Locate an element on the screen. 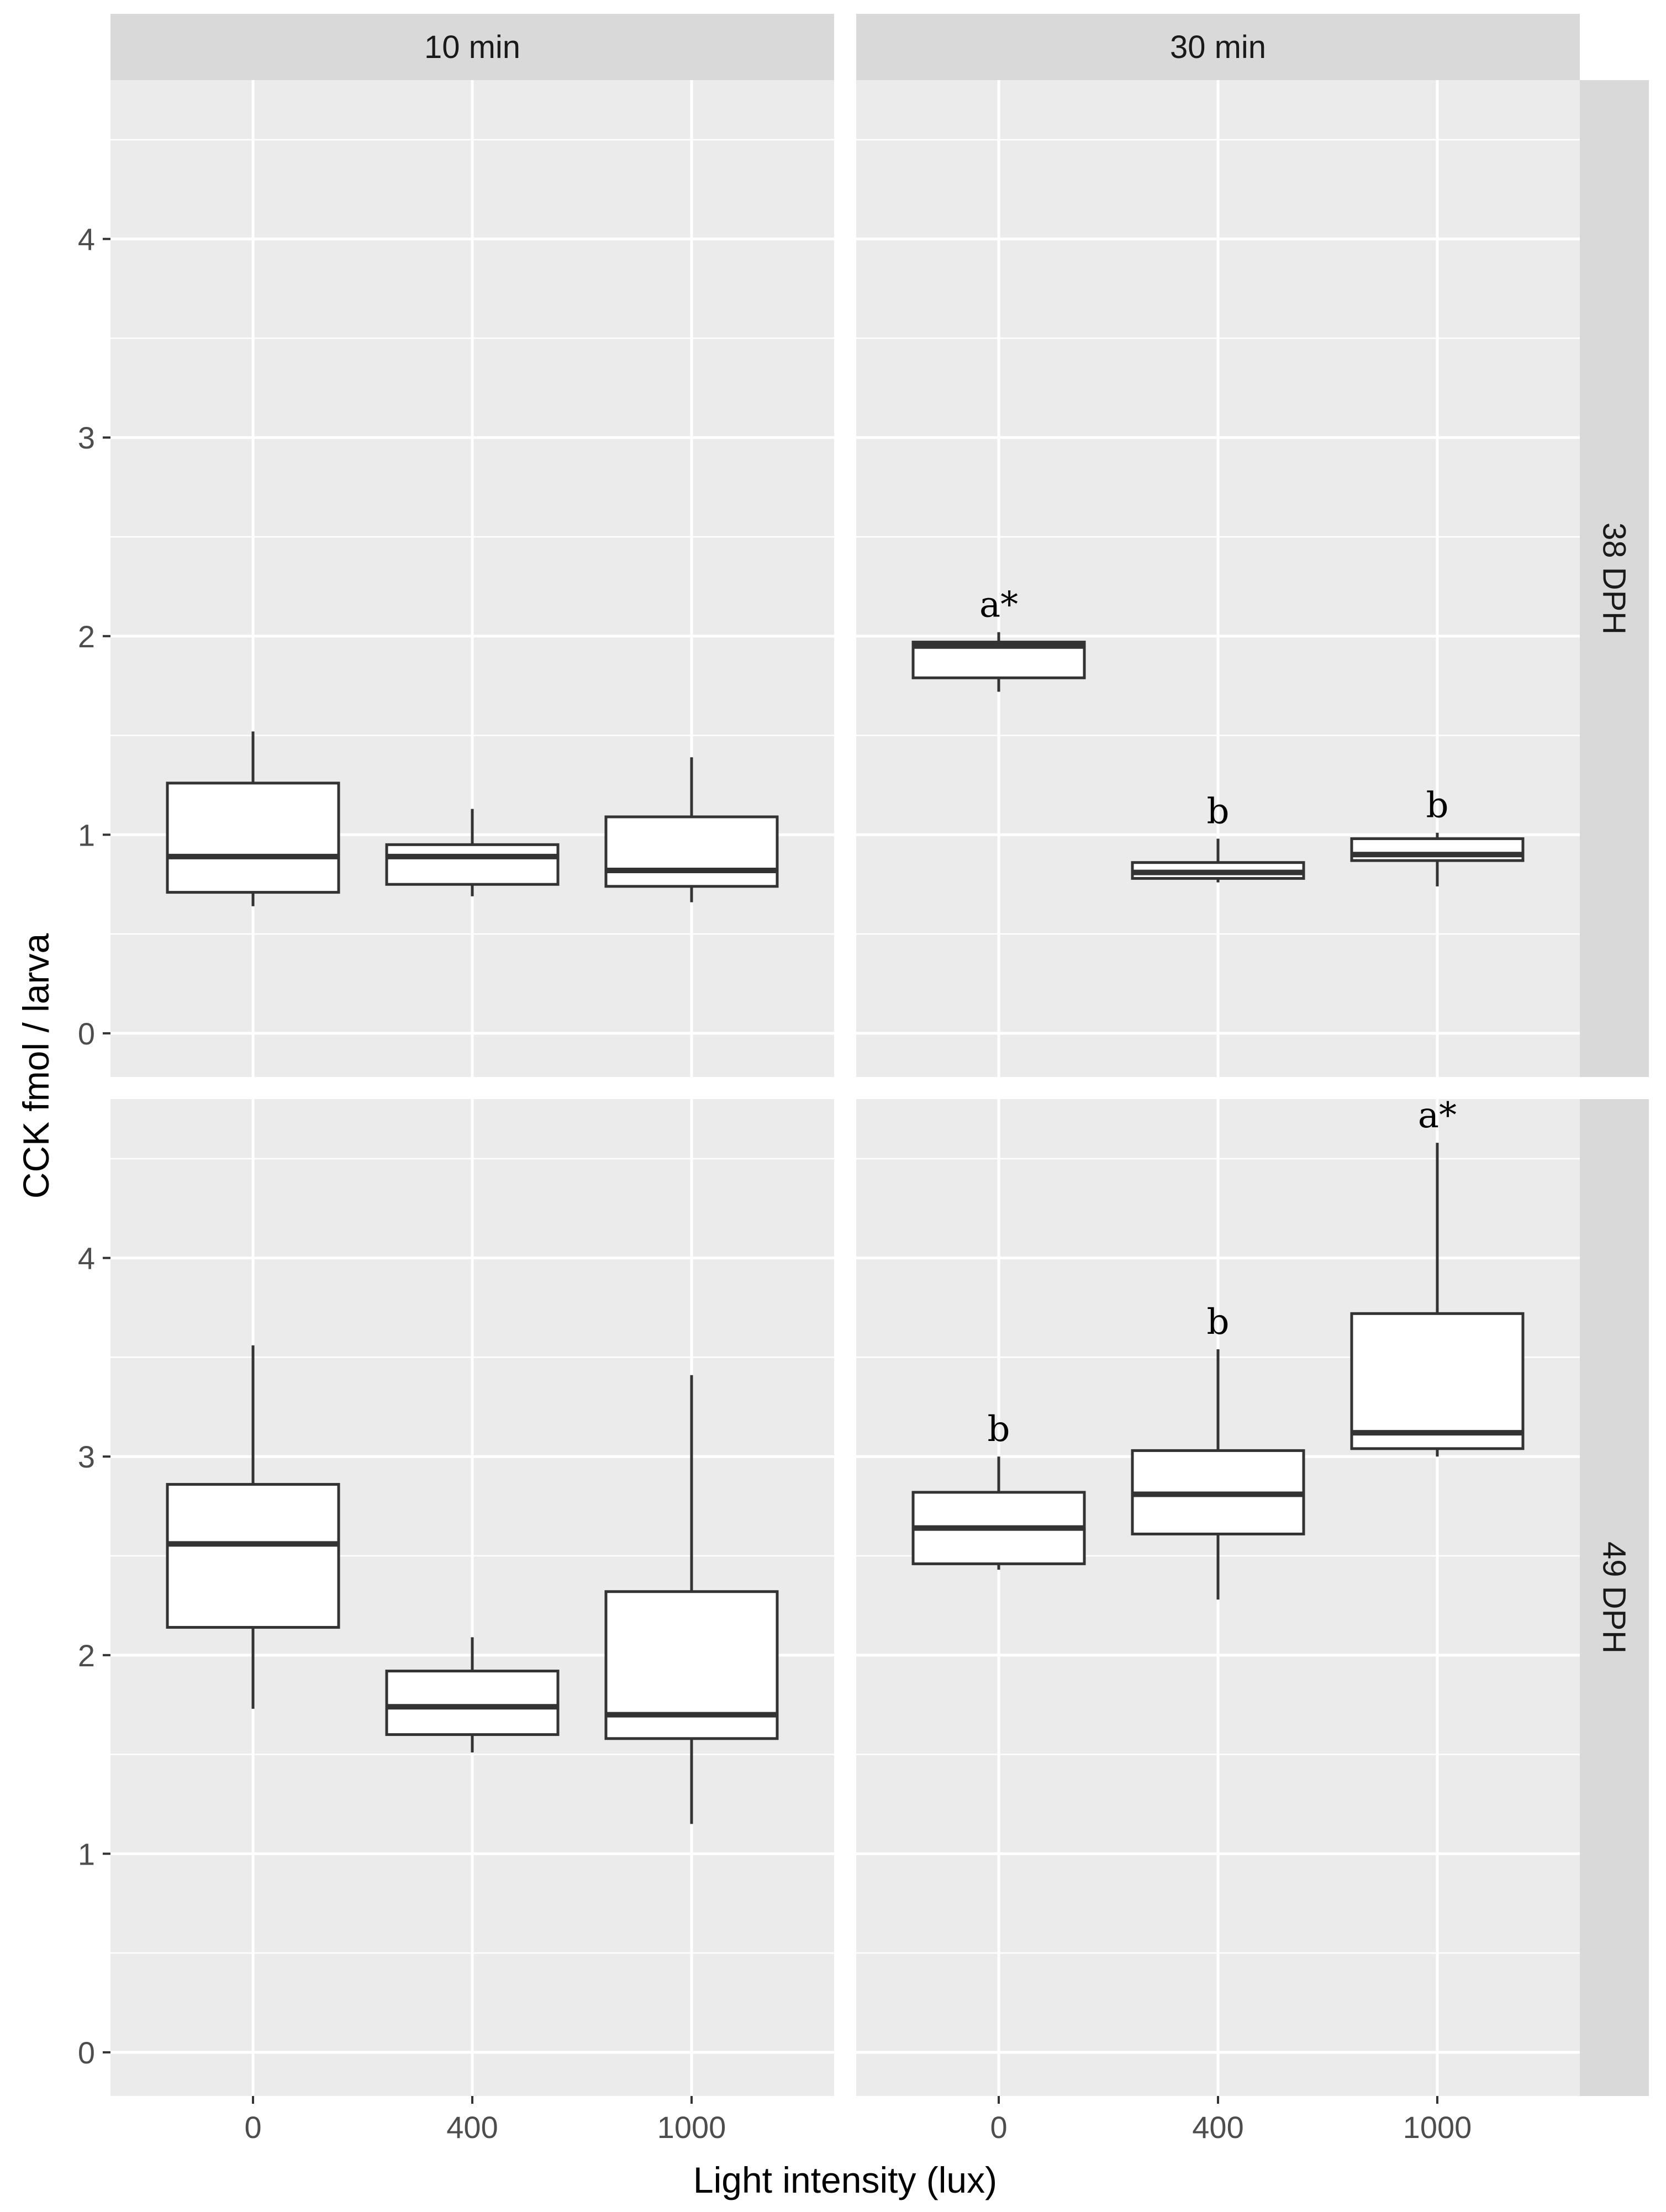  row-strip-label: 38 DPH is located at coordinates (1614, 578).